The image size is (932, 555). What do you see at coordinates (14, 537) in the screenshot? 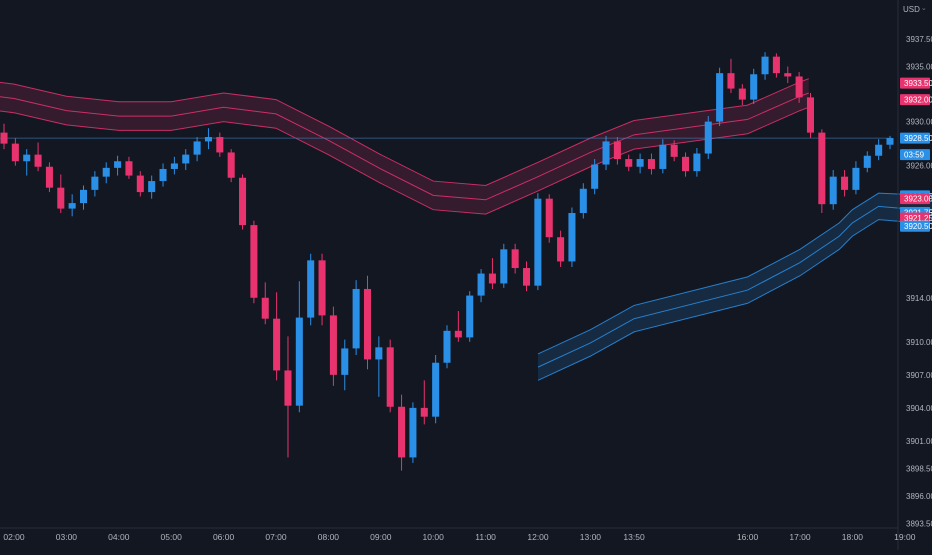
I see `time-tick-label: 02:00` at bounding box center [14, 537].